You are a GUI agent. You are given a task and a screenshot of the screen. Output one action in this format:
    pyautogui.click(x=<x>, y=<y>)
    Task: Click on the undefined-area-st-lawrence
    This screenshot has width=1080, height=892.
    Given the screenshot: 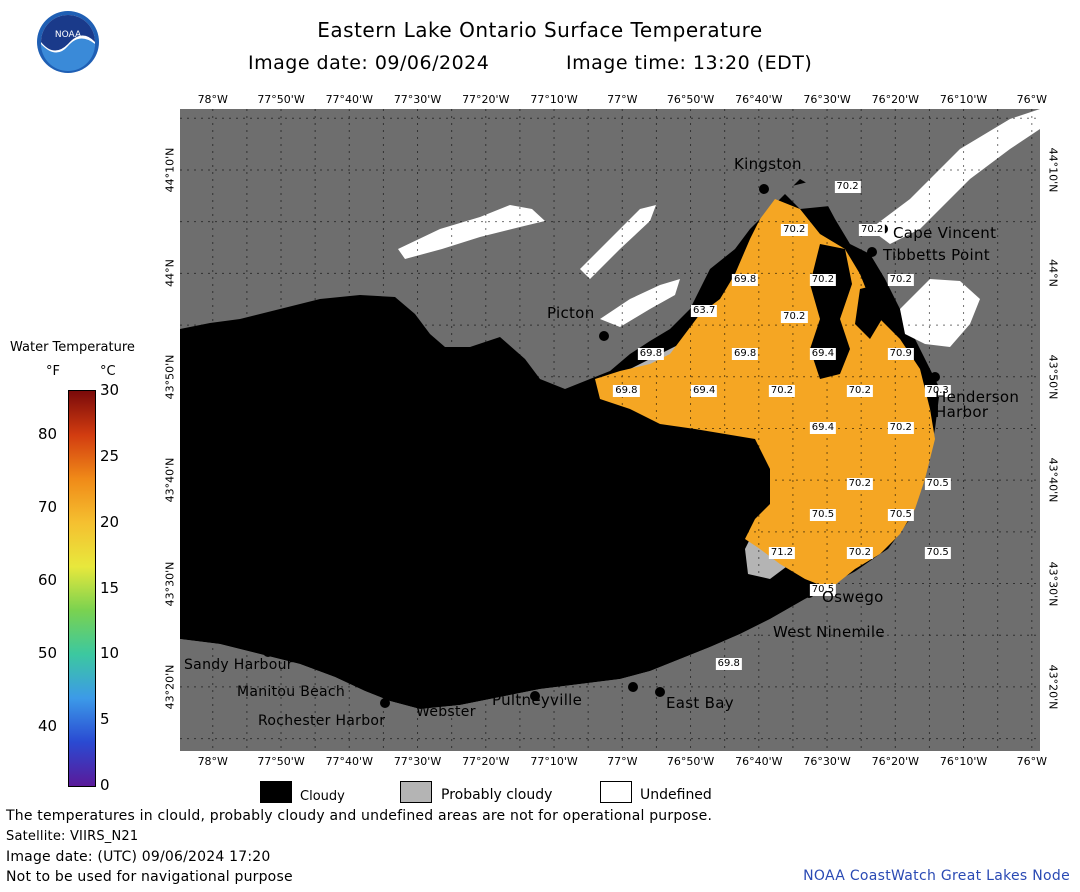 What is the action you would take?
    pyautogui.click(x=955, y=176)
    